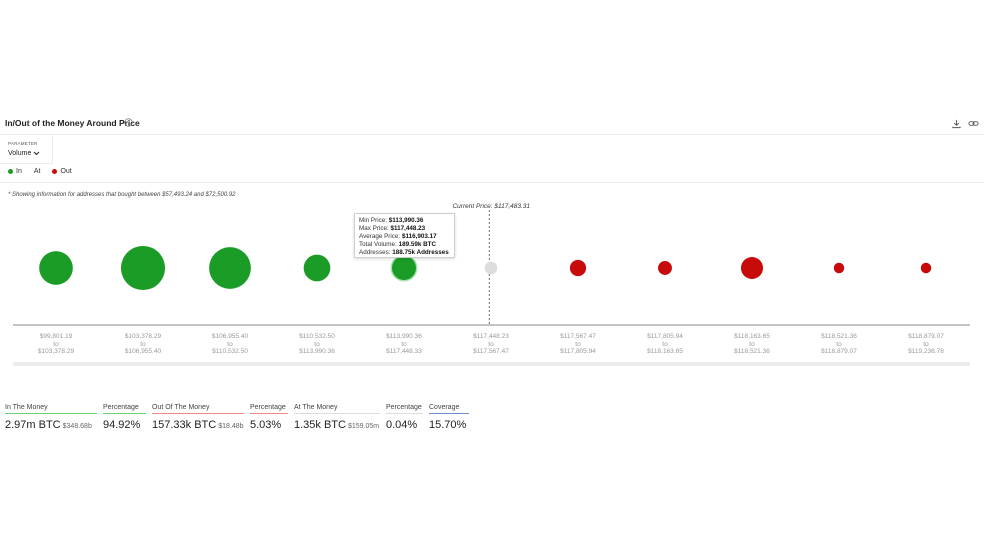 This screenshot has width=984, height=554. What do you see at coordinates (230, 336) in the screenshot?
I see `tick-label-from: $106,955.40` at bounding box center [230, 336].